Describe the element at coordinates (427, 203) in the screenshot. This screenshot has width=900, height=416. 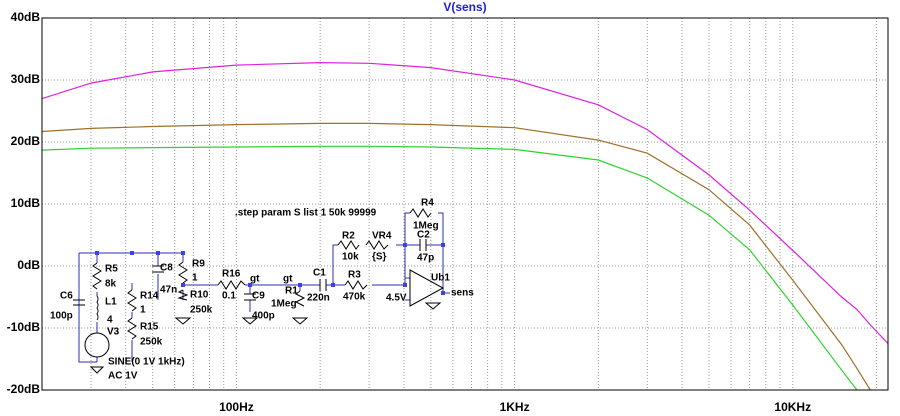
I see `component-label: R4` at that location.